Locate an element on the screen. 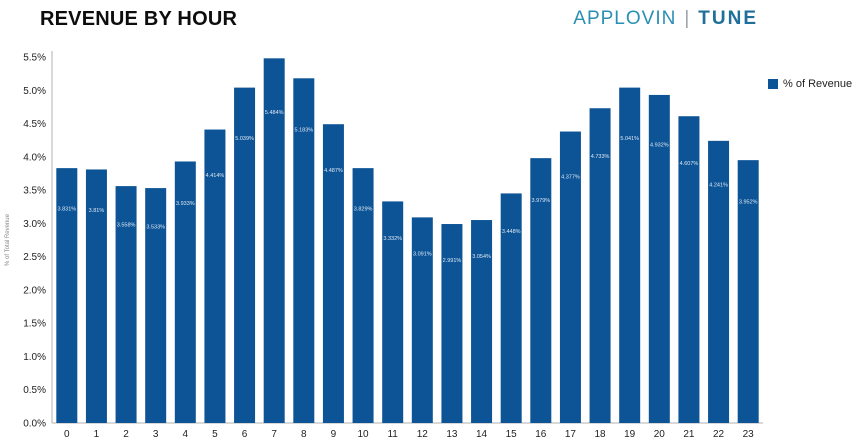  x-tick-label: 17 is located at coordinates (571, 434).